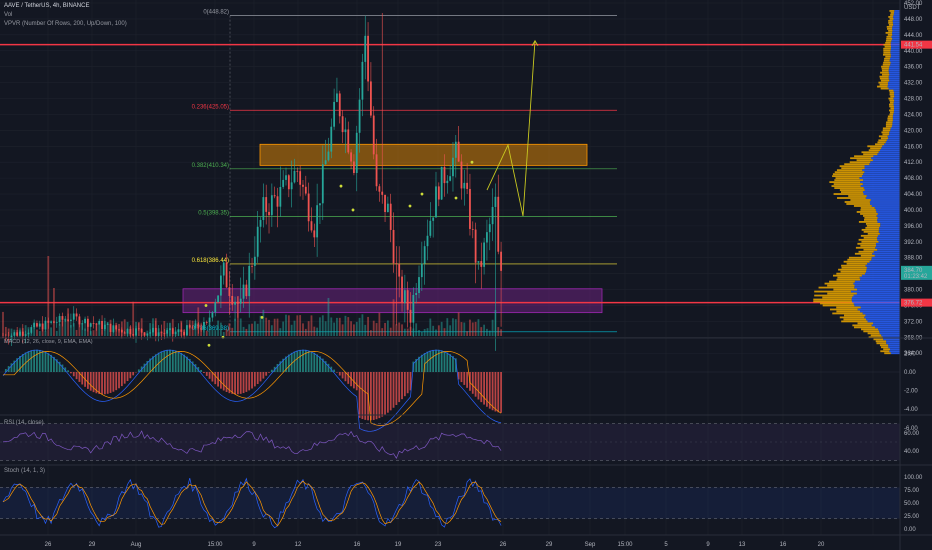 Image resolution: width=932 pixels, height=550 pixels. Describe the element at coordinates (913, 36) in the screenshot. I see `price-tick-label: 444.00` at that location.